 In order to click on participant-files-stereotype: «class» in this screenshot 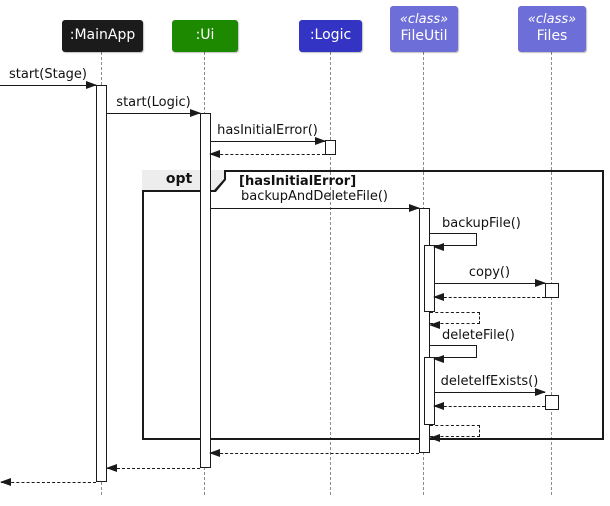, I will do `click(552, 20)`.